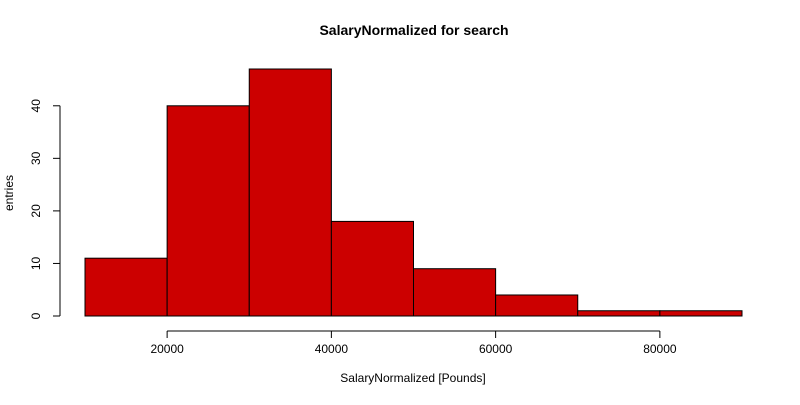  Describe the element at coordinates (413, 30) in the screenshot. I see `chart-title: SalaryNormalized for search` at that location.